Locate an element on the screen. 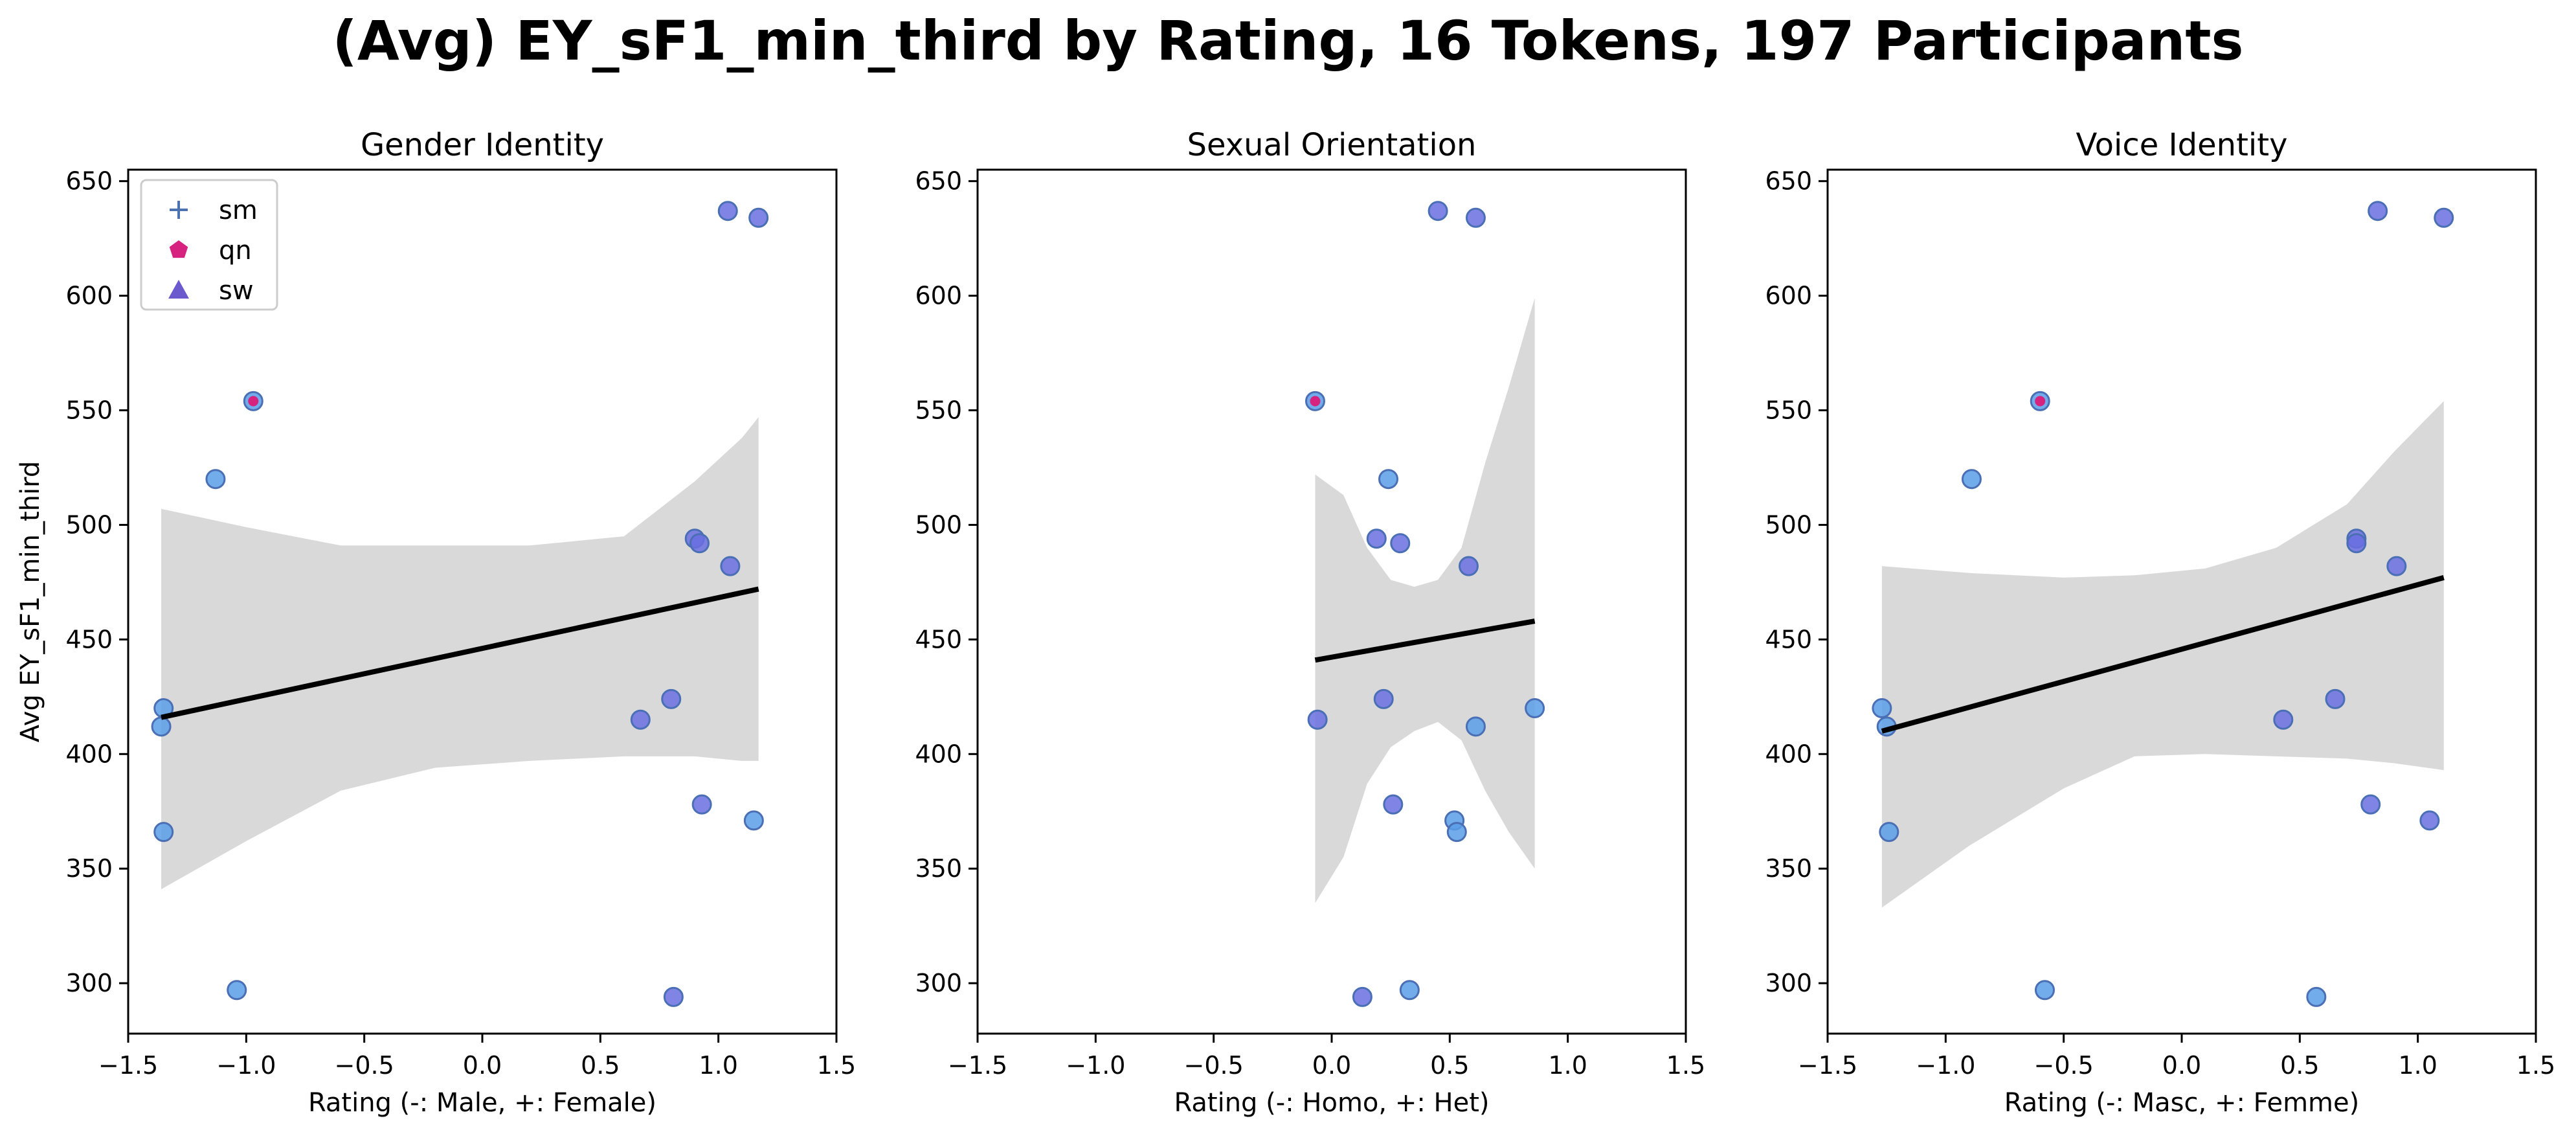  legend-marker-triangle is located at coordinates (178, 289).